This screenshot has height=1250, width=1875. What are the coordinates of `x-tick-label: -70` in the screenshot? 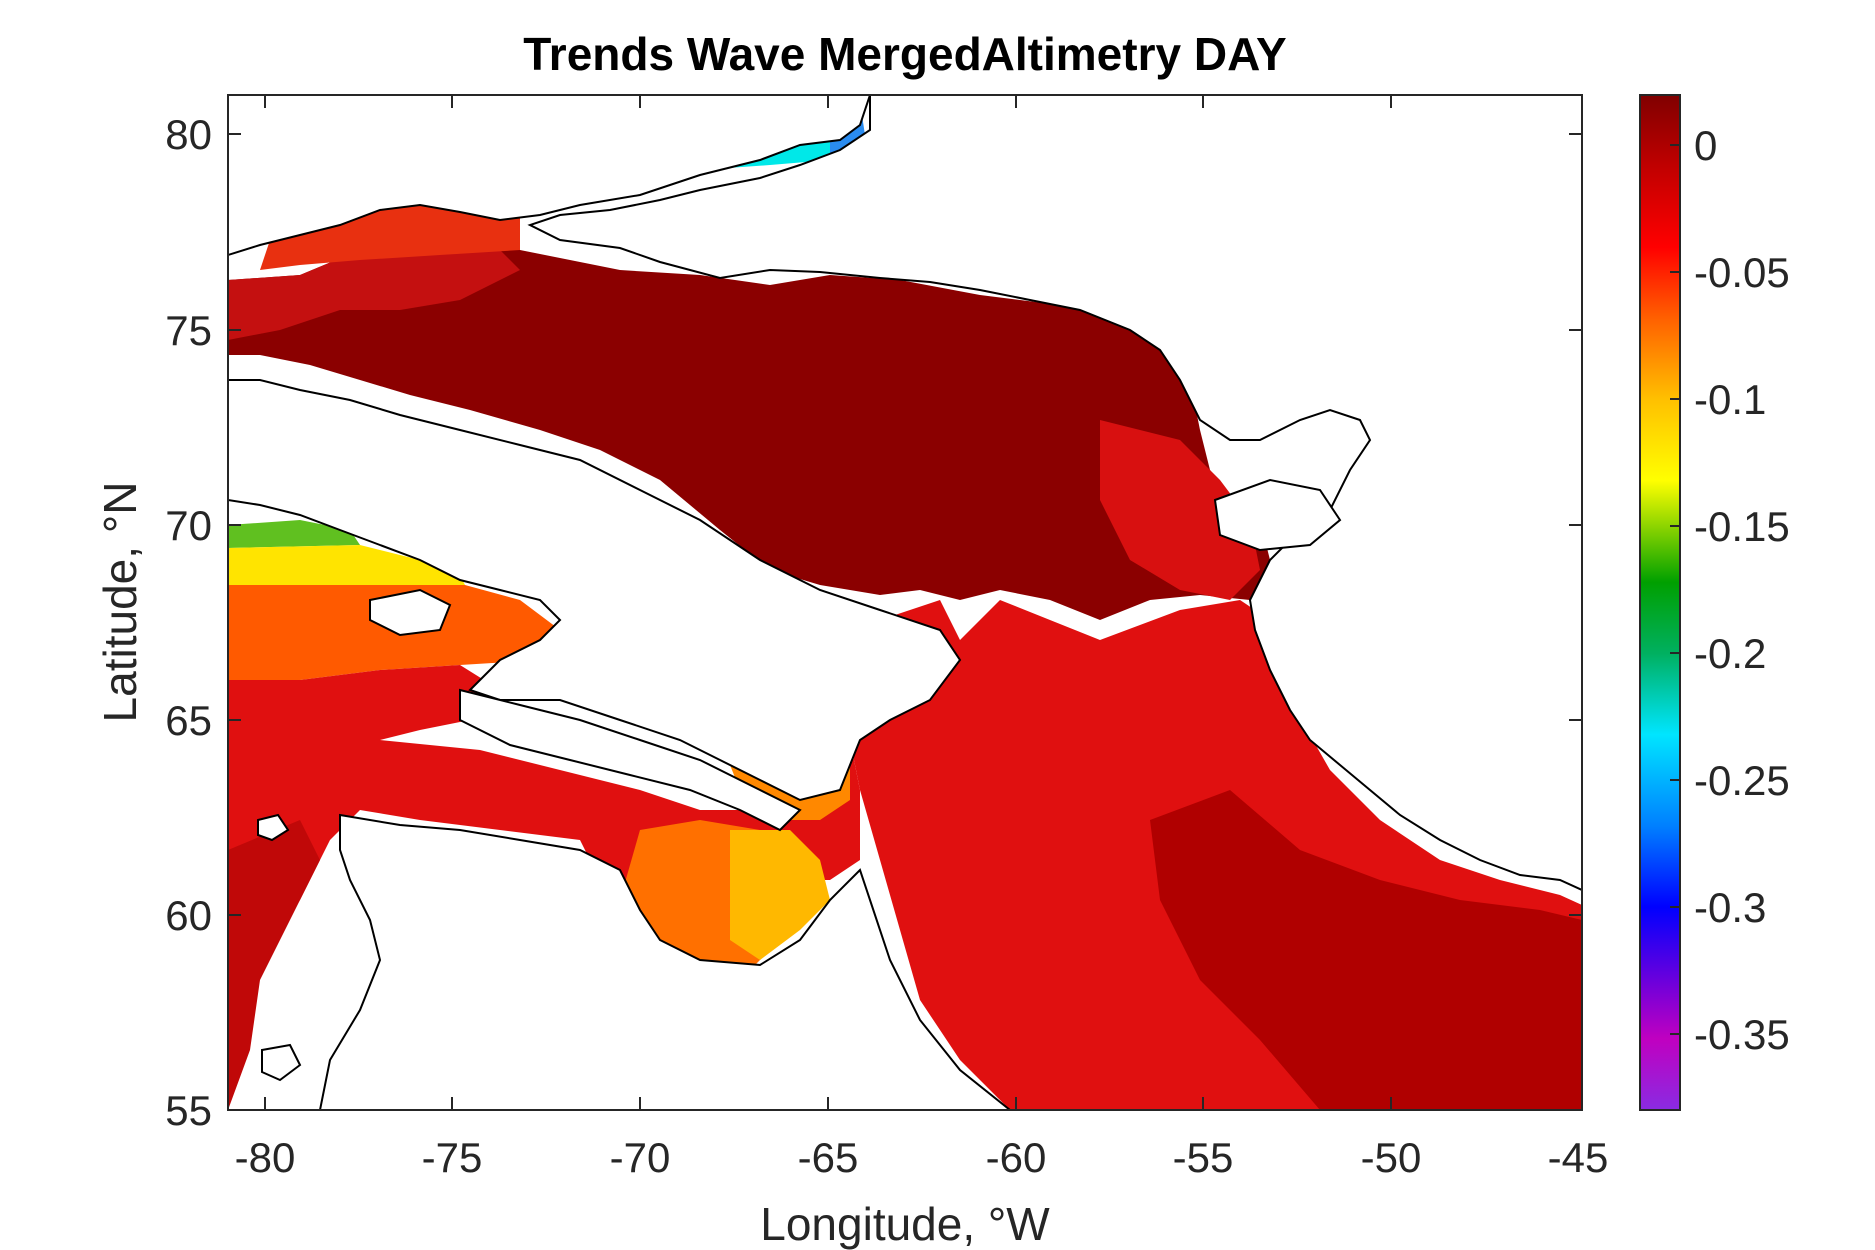 It's located at (640, 1157).